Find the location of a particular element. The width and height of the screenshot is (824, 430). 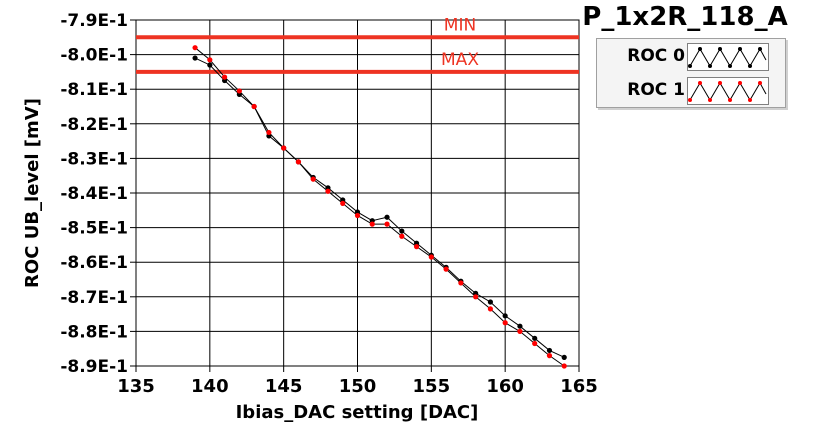

zigzag-red-icon is located at coordinates (727, 91).